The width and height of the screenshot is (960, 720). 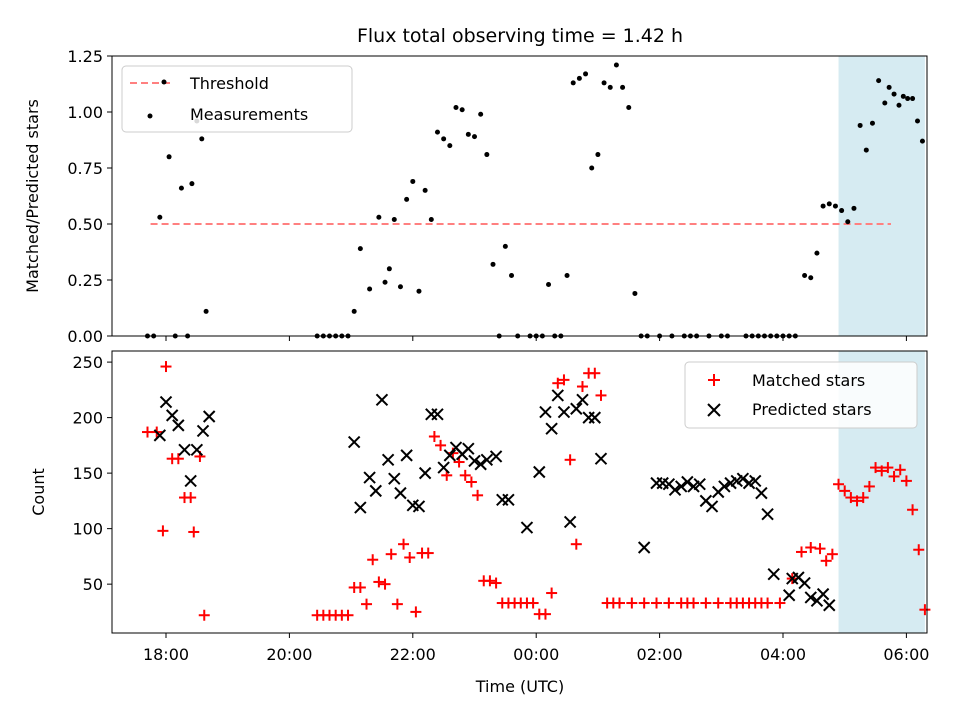 What do you see at coordinates (150, 116) in the screenshot?
I see `measurements-legend-dot` at bounding box center [150, 116].